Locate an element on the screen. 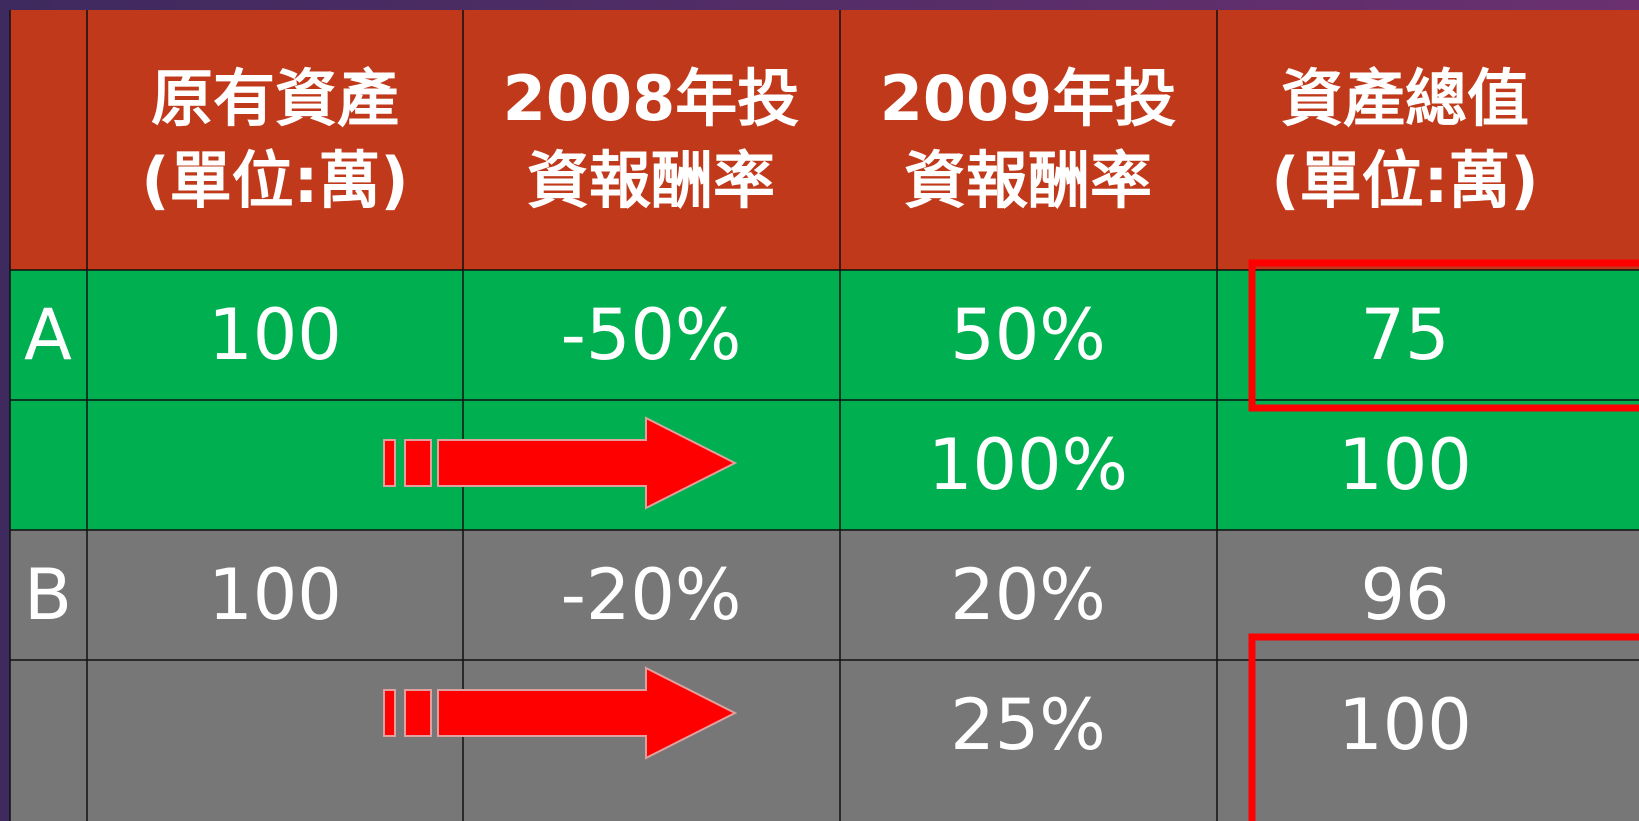  cell: 96 is located at coordinates (1404, 595).